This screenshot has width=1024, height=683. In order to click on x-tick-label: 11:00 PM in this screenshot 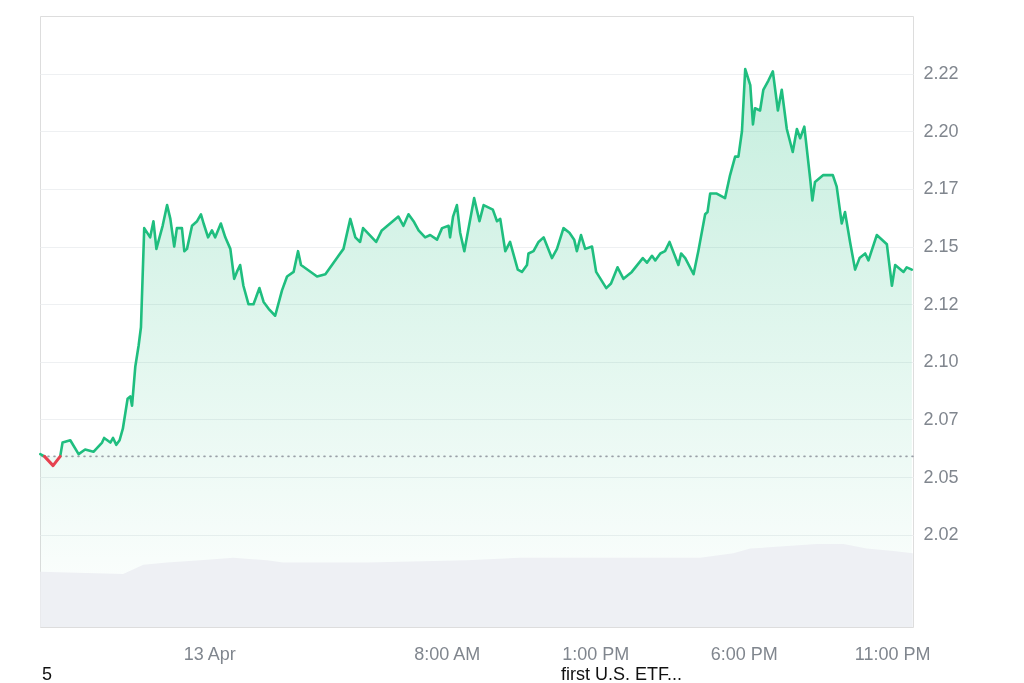, I will do `click(892, 653)`.